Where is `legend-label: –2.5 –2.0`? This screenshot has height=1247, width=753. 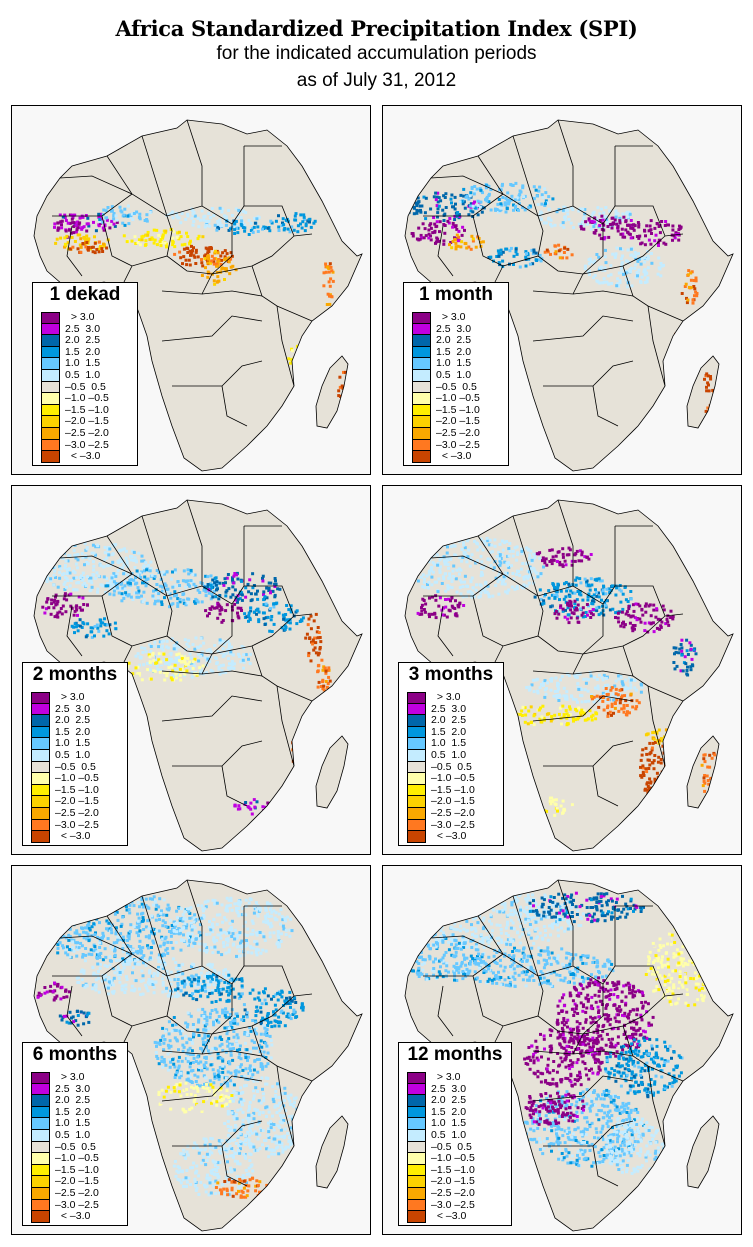
legend-label: –2.5 –2.0 is located at coordinates (453, 812).